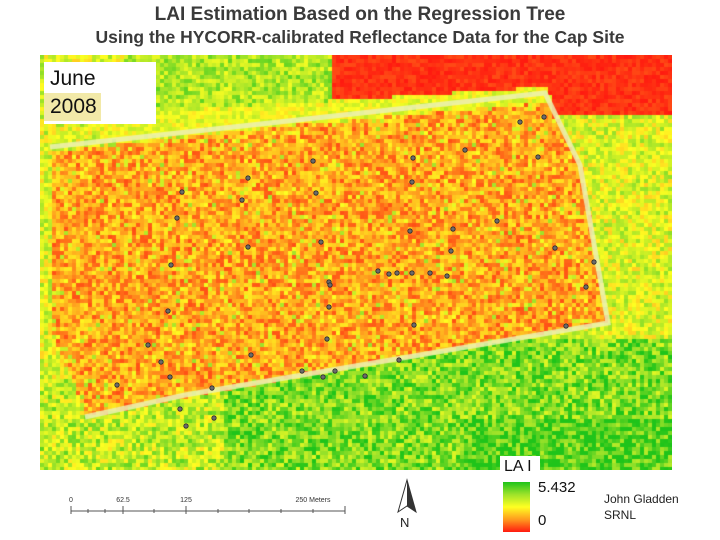 The width and height of the screenshot is (720, 540). I want to click on scale-tick-label: 250 Meters, so click(313, 500).